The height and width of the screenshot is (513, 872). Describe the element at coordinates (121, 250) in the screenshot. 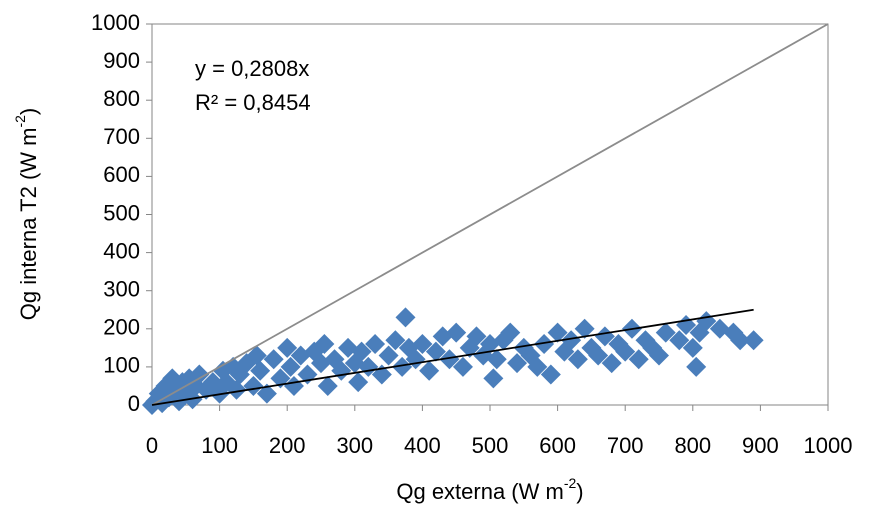

I see `y-tick-label: 400` at that location.